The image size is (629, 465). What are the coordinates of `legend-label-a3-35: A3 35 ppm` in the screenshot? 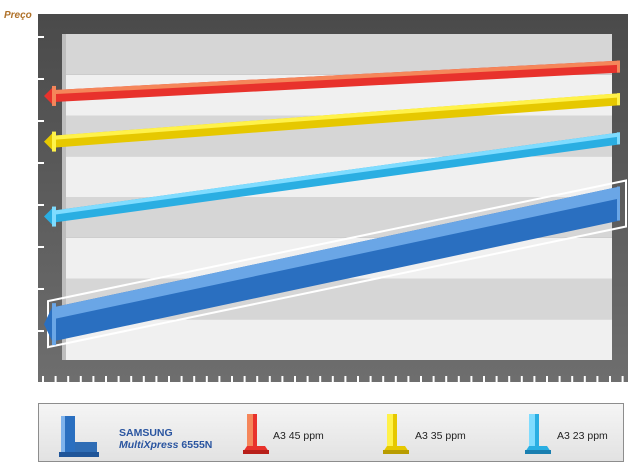 It's located at (440, 436).